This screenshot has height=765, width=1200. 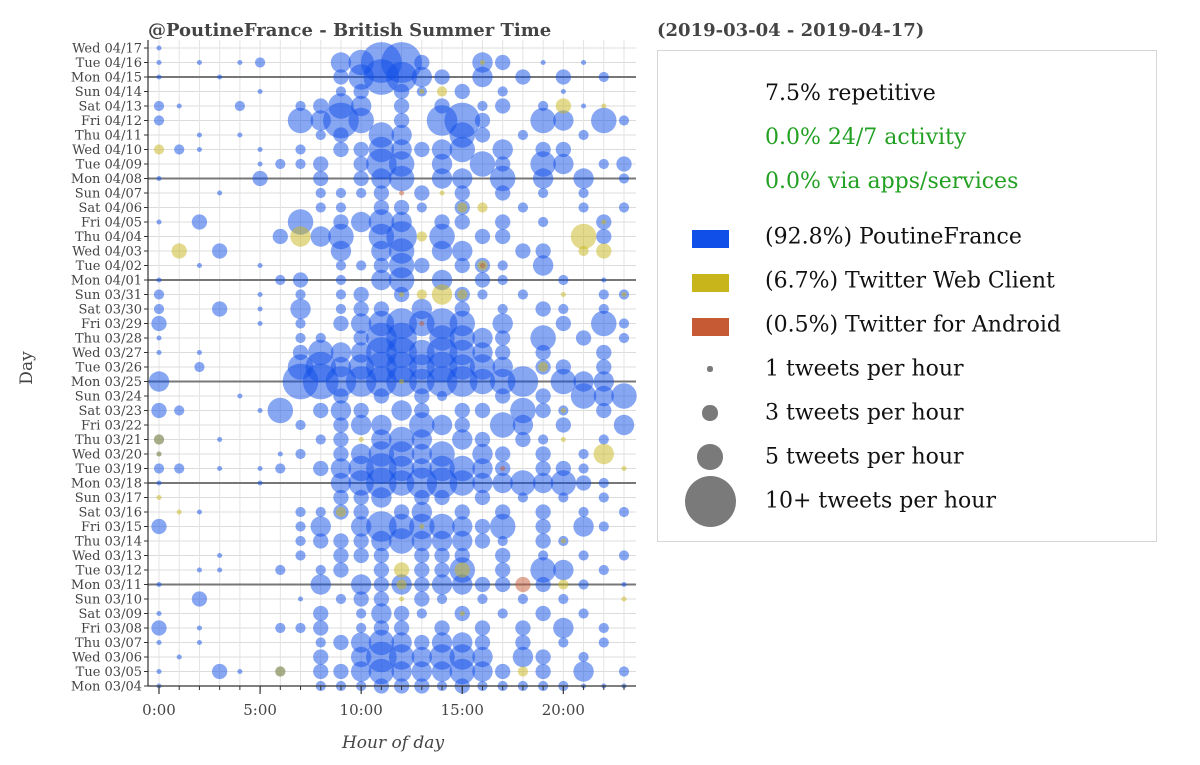 I want to click on y-tick-label: Mon 03/04, so click(x=106, y=687).